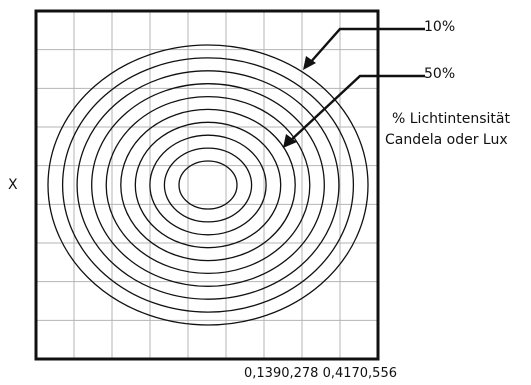 This screenshot has width=531, height=385. What do you see at coordinates (309, 63) in the screenshot?
I see `arrowhead-10-icon` at bounding box center [309, 63].